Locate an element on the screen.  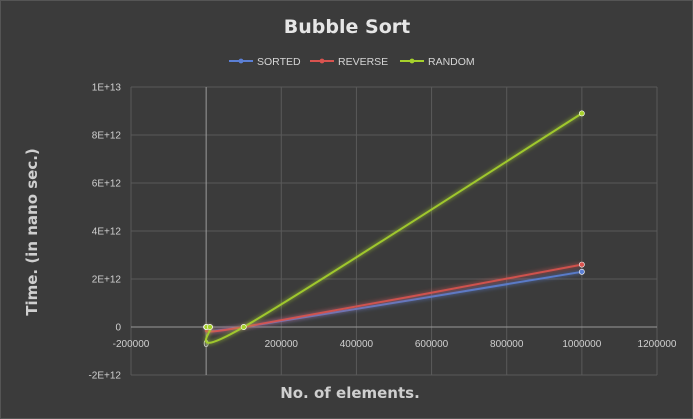
series-reverse is located at coordinates (394, 297).